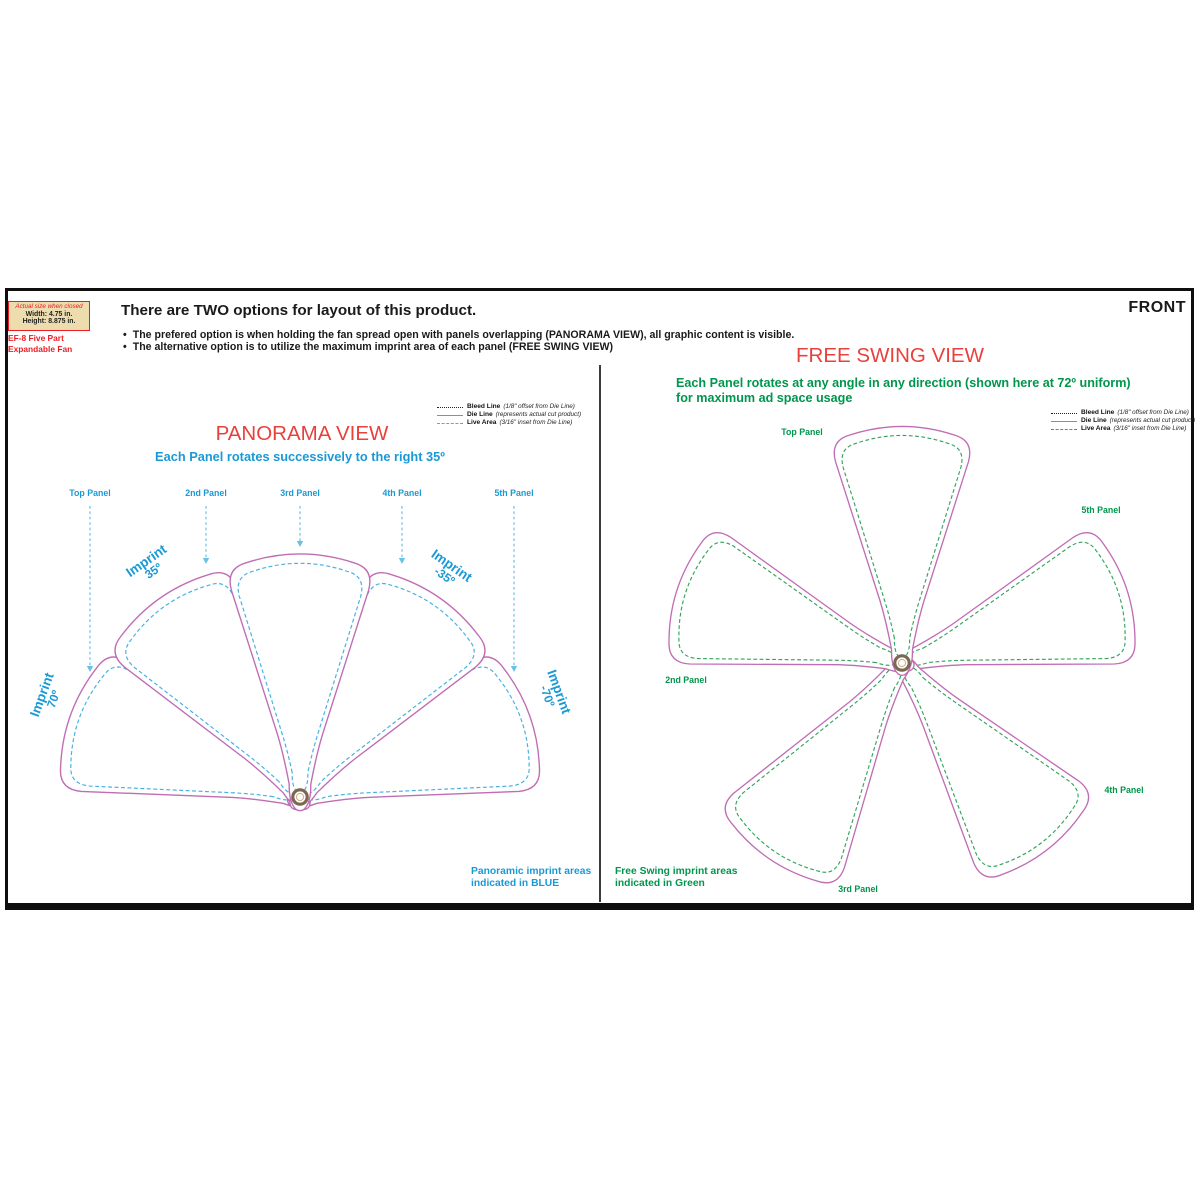 The height and width of the screenshot is (1200, 1200). What do you see at coordinates (36, 338) in the screenshot?
I see `product-code-line1: EF-8 Five Part` at bounding box center [36, 338].